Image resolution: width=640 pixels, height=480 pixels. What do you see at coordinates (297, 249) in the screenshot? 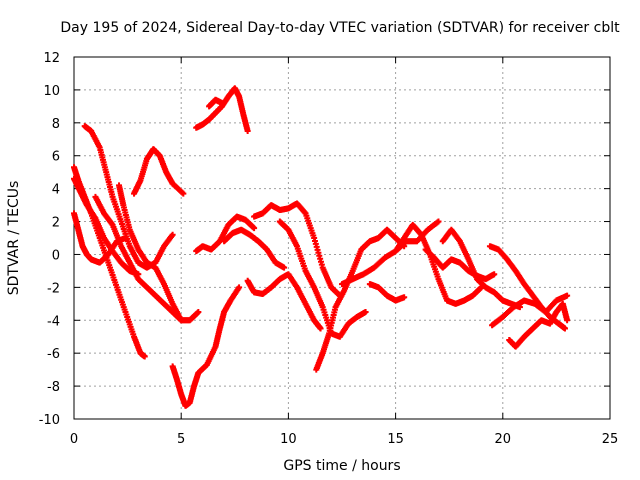
I see `series-arc13` at bounding box center [297, 249].